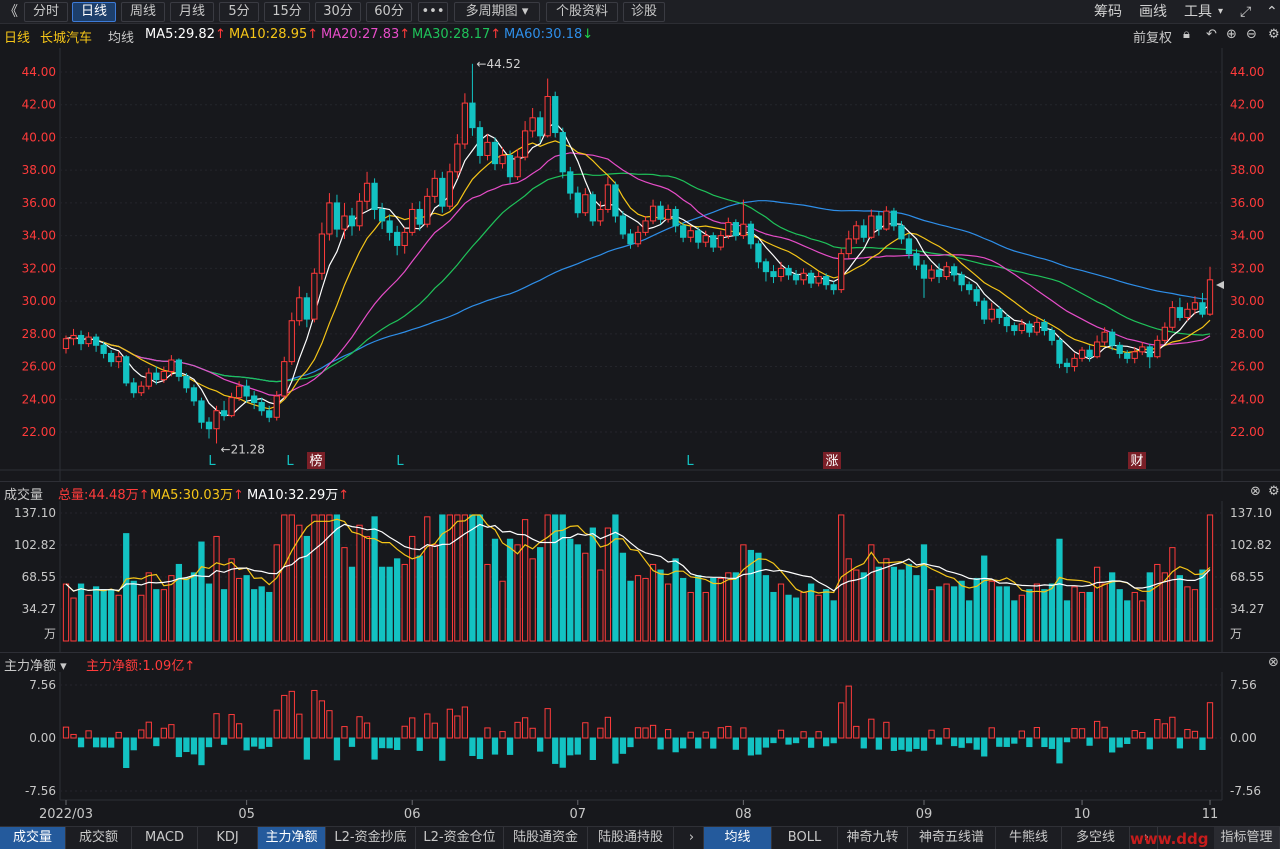 The image size is (1280, 849). I want to click on tab-daily: 日线, so click(94, 12).